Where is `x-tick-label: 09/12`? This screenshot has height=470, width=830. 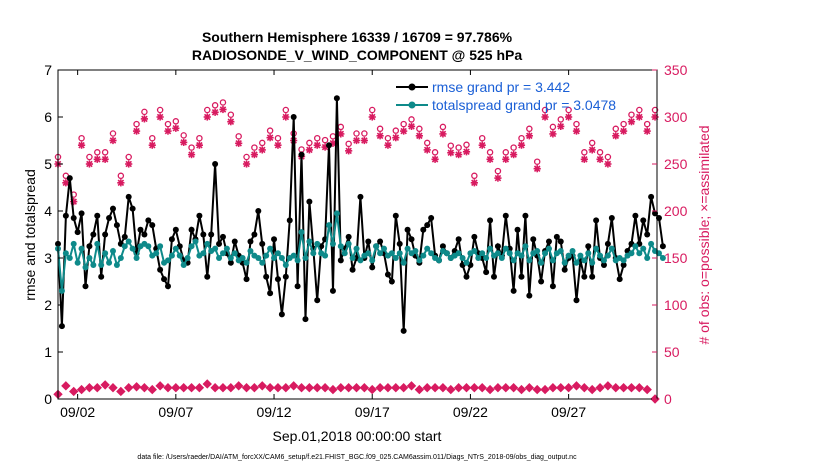
x-tick-label: 09/12 is located at coordinates (274, 412).